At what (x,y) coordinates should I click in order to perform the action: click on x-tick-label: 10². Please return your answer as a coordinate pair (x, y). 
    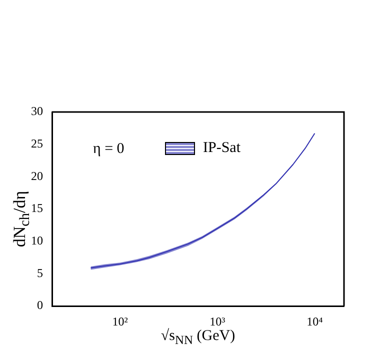
    Looking at the image, I should click on (120, 321).